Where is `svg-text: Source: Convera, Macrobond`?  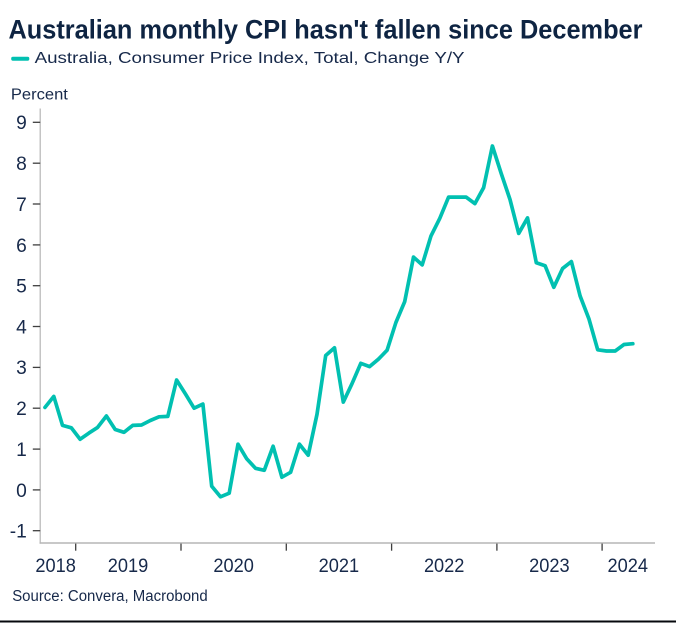 svg-text: Source: Convera, Macrobond is located at coordinates (110, 596).